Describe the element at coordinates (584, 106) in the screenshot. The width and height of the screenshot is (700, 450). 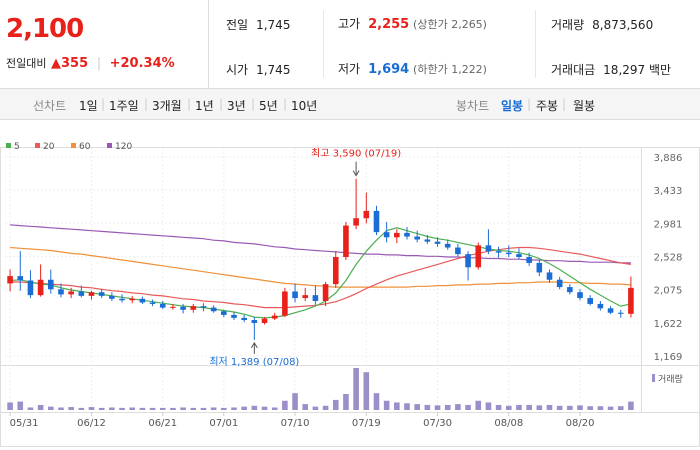
I see `candle-monthly: 월봉` at that location.